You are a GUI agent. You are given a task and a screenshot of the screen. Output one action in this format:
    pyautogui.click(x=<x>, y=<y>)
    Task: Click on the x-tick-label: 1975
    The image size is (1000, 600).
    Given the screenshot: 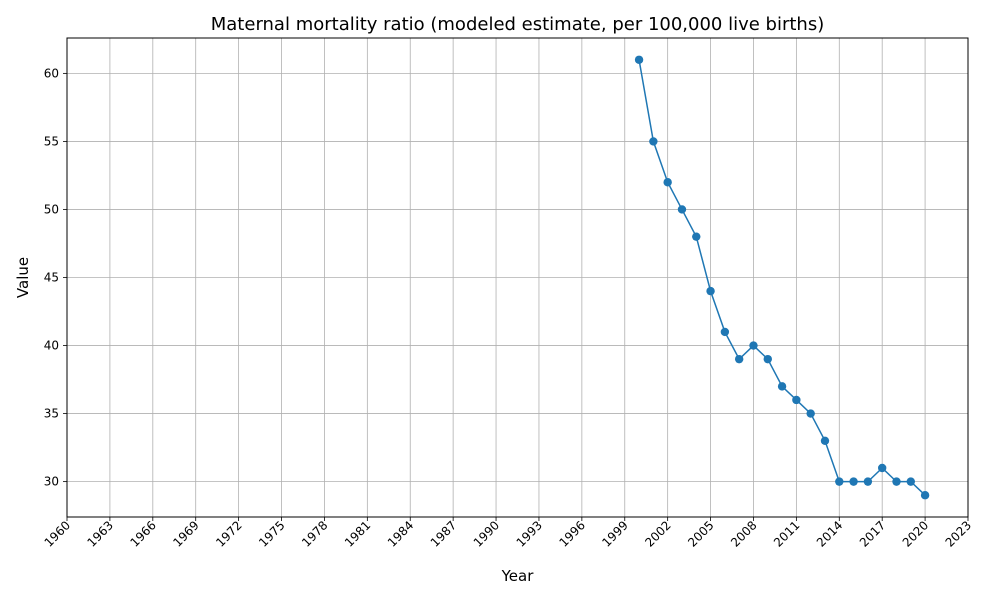 What is the action you would take?
    pyautogui.click(x=271, y=533)
    